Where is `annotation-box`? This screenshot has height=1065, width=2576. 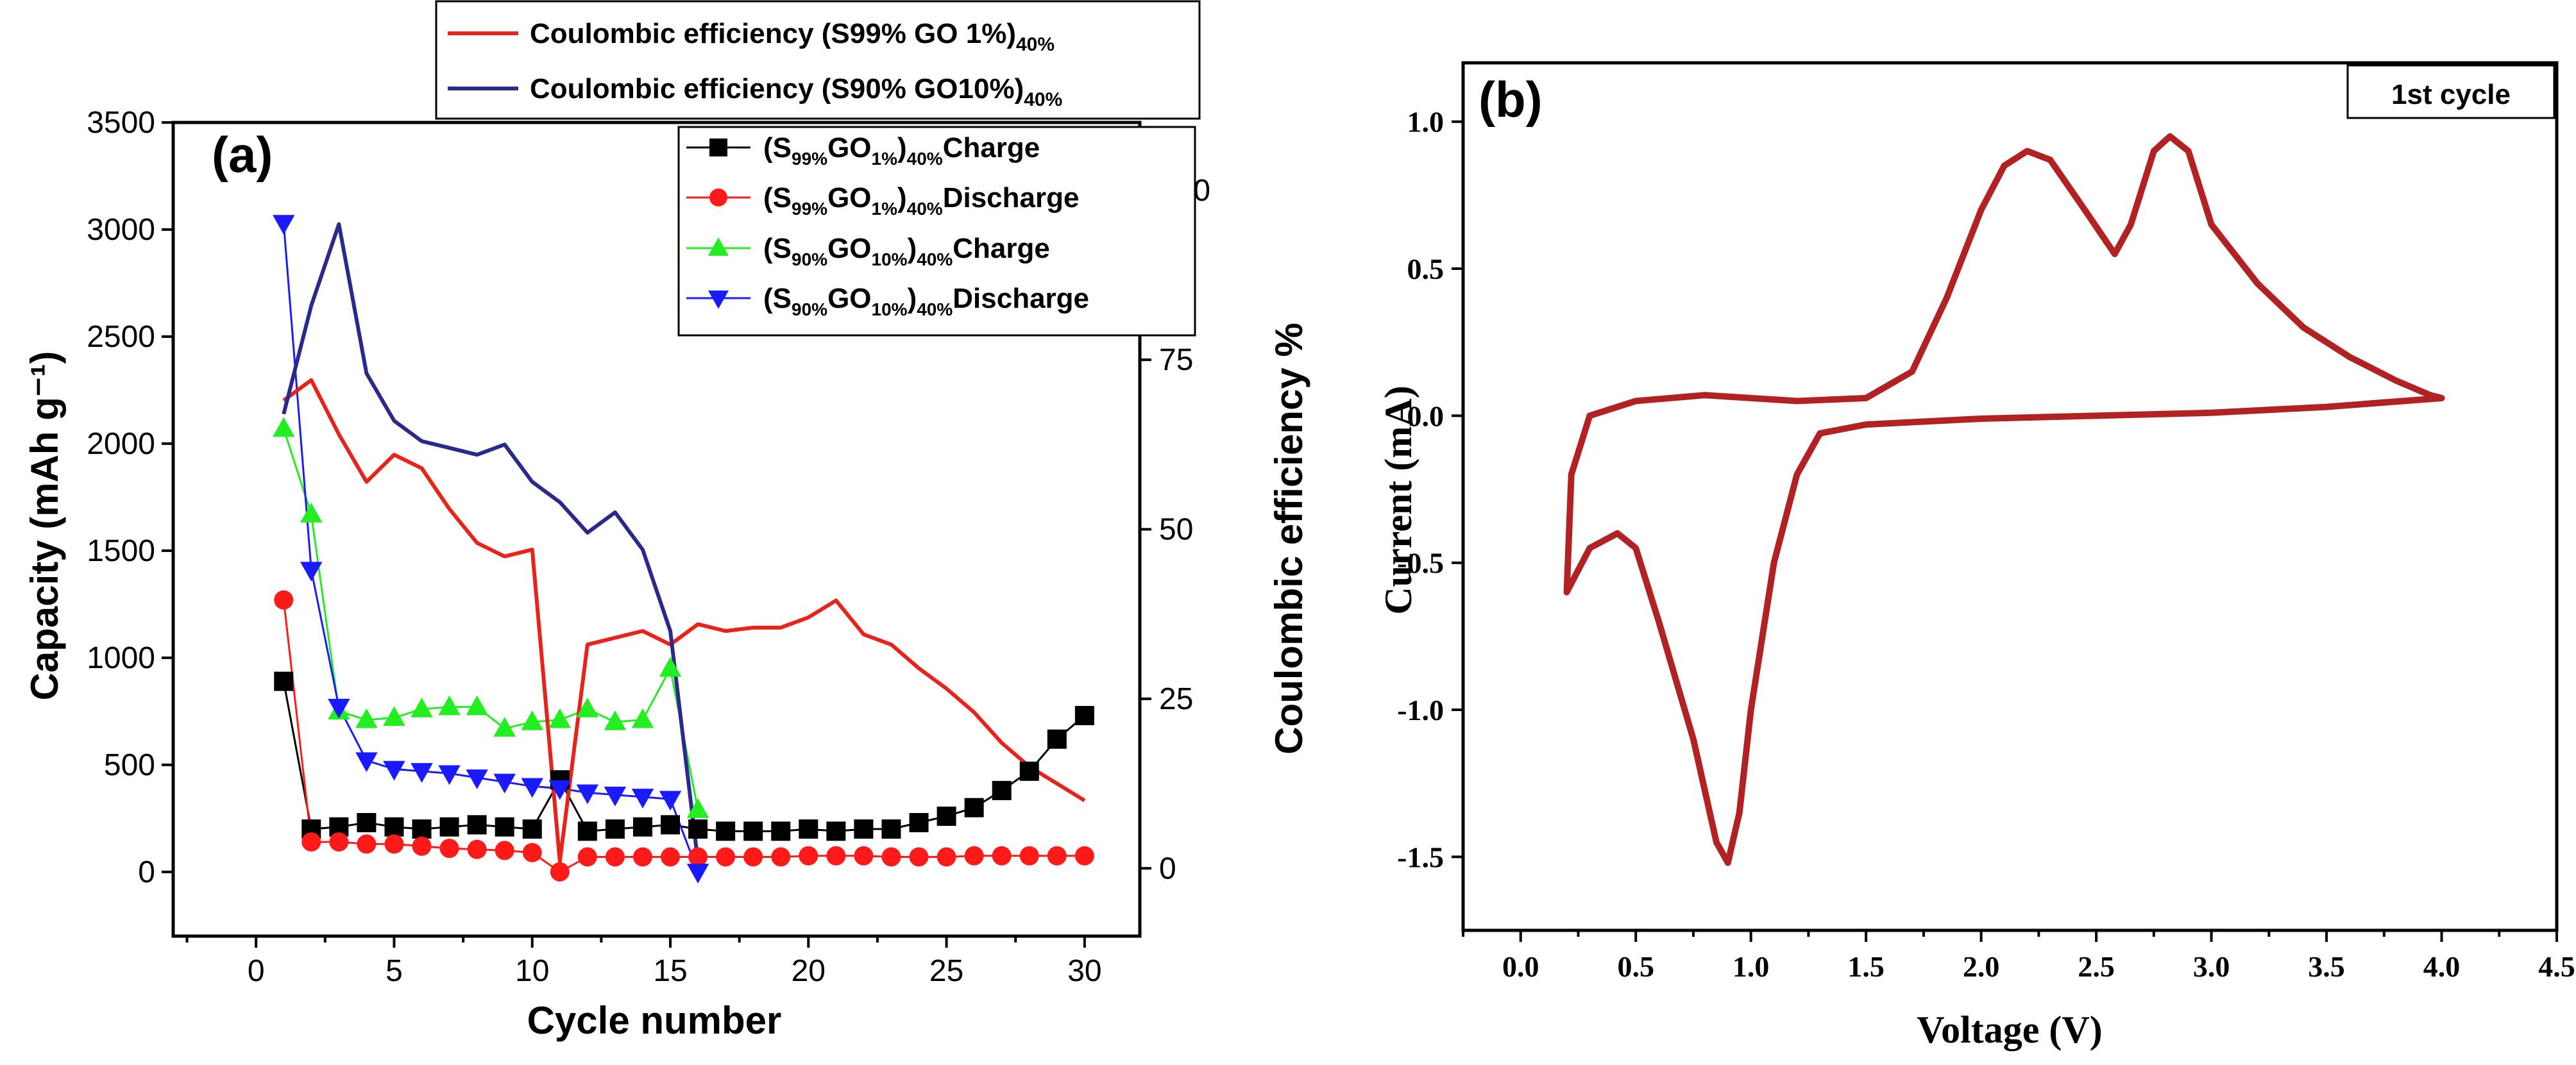
annotation-box is located at coordinates (2450, 91).